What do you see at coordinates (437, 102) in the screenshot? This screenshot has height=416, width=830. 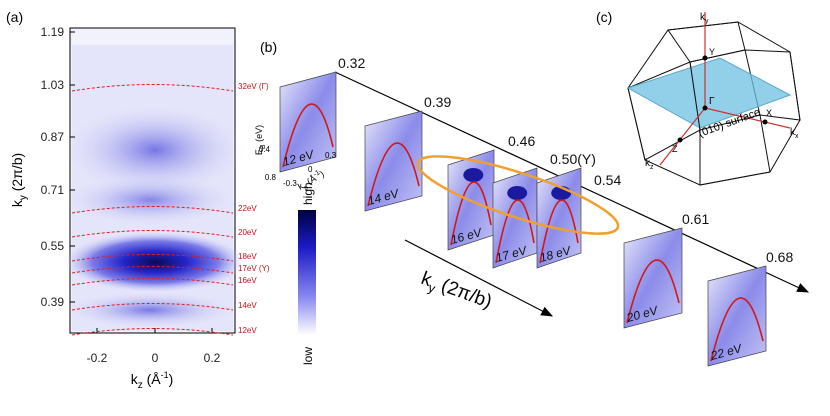 I see `ky-value: 0.39` at bounding box center [437, 102].